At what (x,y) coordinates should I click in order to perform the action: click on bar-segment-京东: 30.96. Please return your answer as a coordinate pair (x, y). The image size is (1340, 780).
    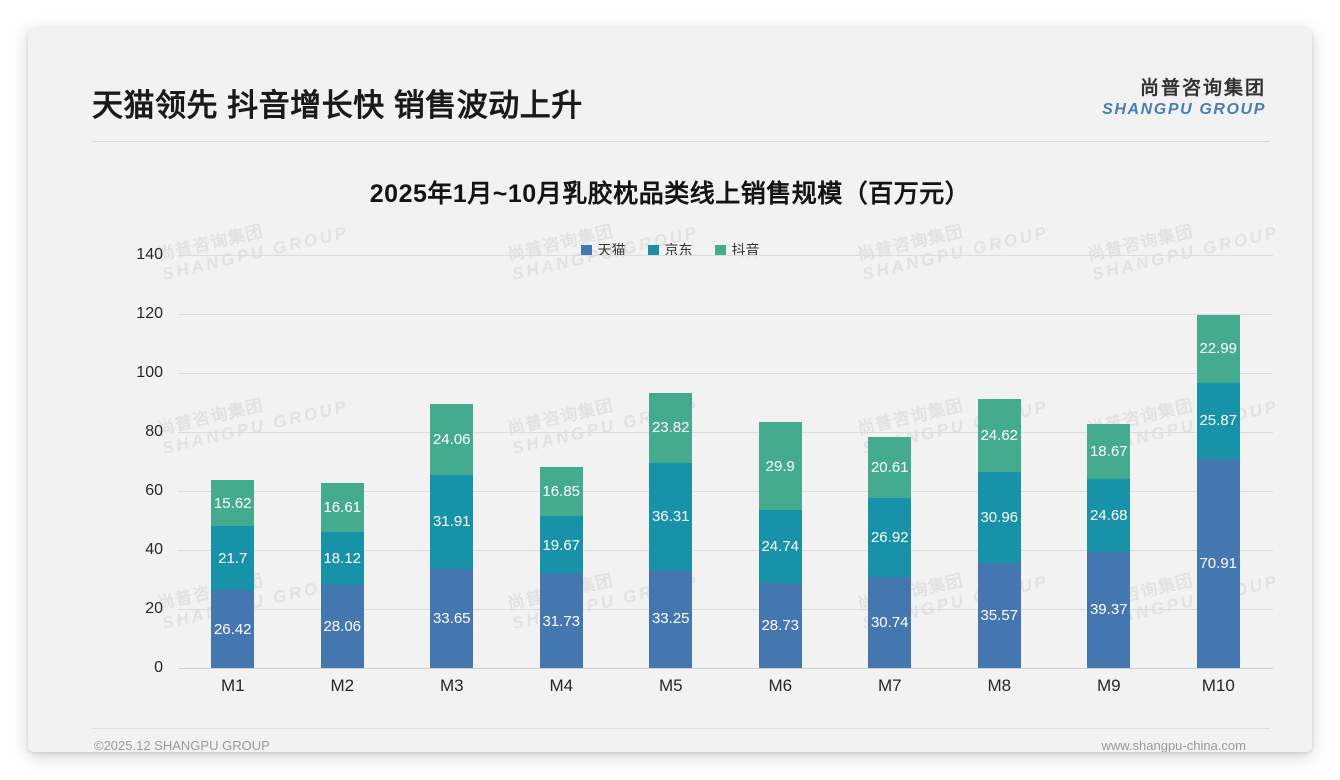
    Looking at the image, I should click on (999, 517).